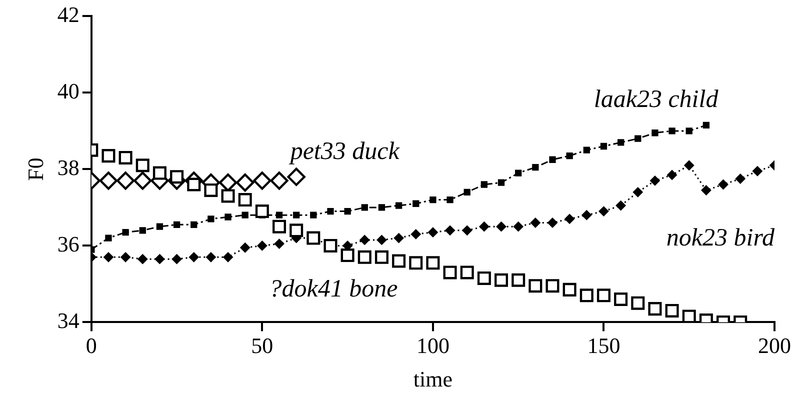 Image resolution: width=794 pixels, height=400 pixels. Describe the element at coordinates (68, 14) in the screenshot. I see `y-tick-label: 42` at that location.